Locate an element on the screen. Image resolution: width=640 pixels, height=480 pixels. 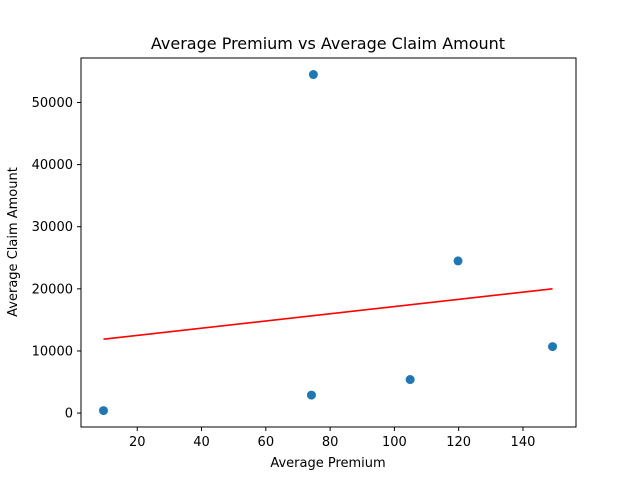
x-axis-label: Average Premium is located at coordinates (327, 463).